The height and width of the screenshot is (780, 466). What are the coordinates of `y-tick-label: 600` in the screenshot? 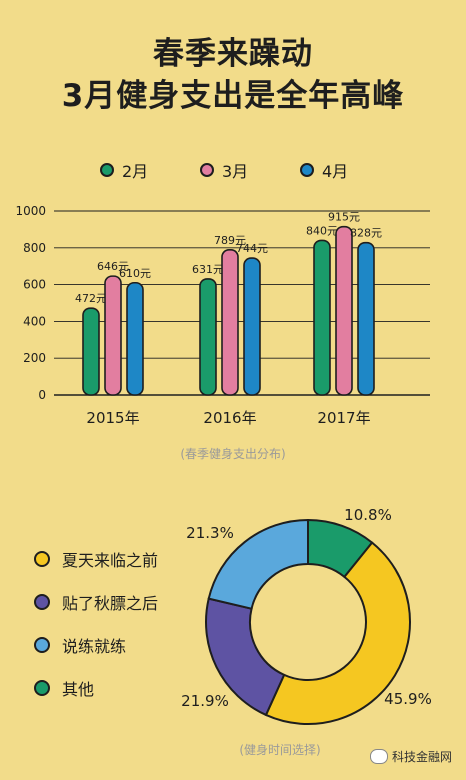 It's located at (34, 285).